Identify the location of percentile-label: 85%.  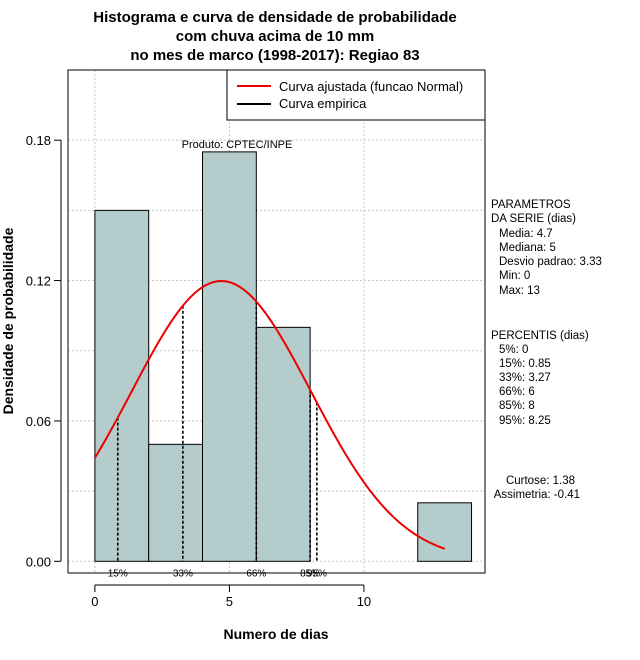
(310, 573).